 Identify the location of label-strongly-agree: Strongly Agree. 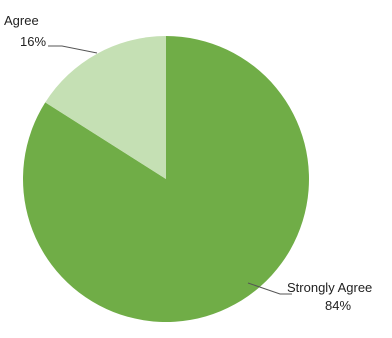
(329, 287).